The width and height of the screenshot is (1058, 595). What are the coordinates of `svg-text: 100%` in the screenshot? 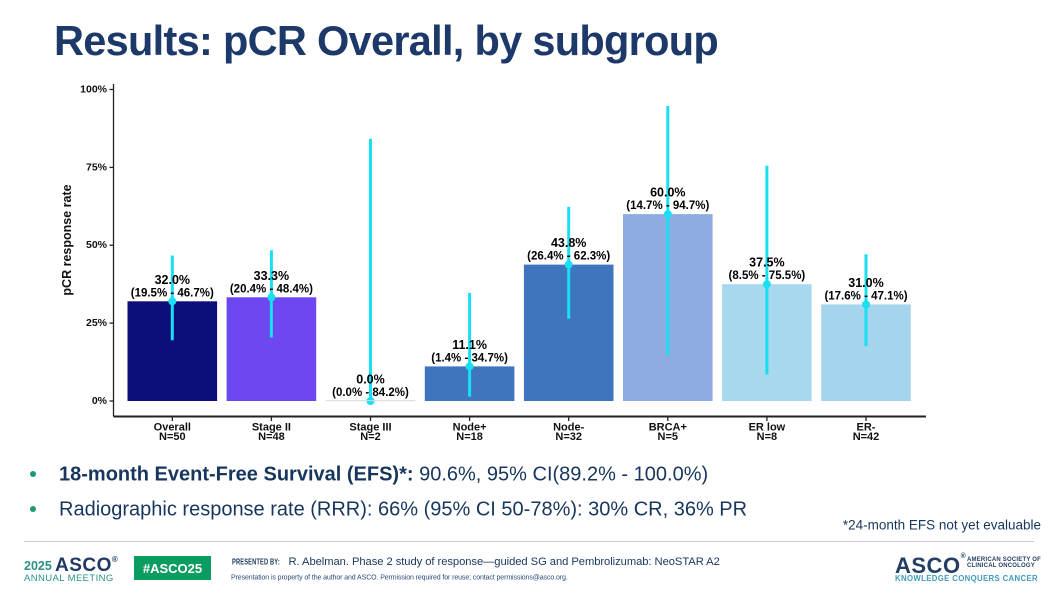 It's located at (94, 90).